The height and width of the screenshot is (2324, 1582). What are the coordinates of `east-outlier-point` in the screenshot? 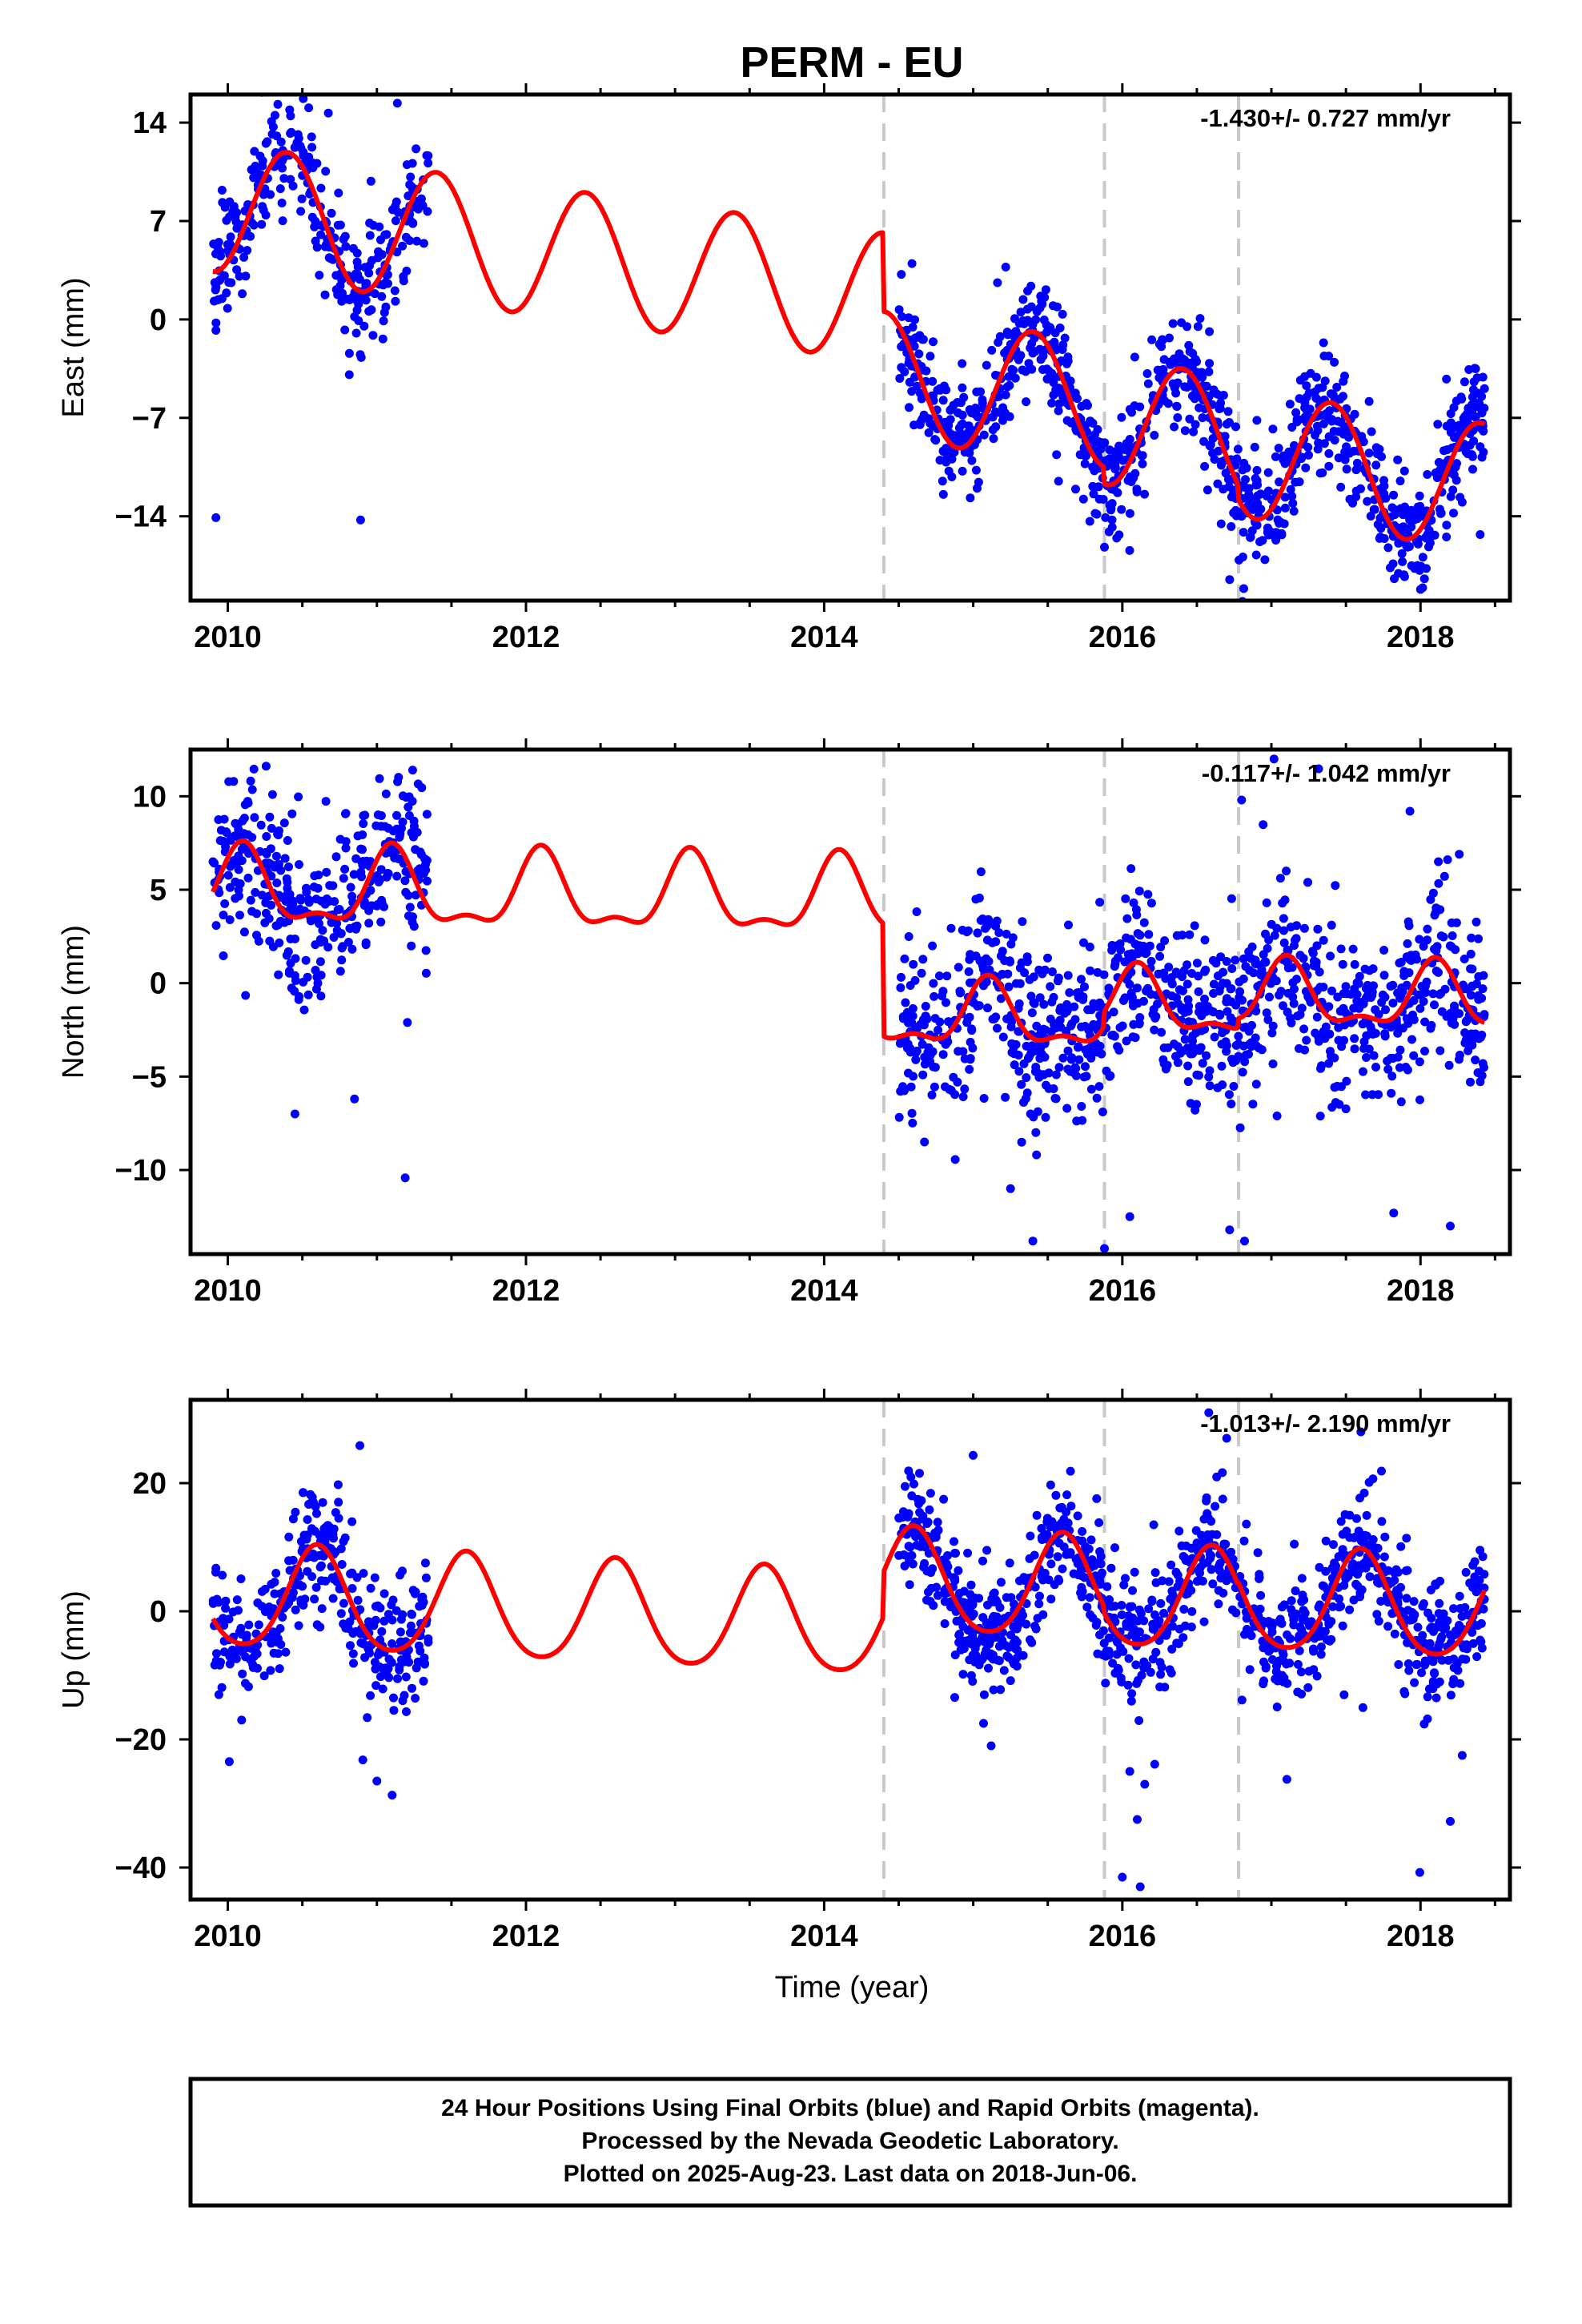 It's located at (1242, 516).